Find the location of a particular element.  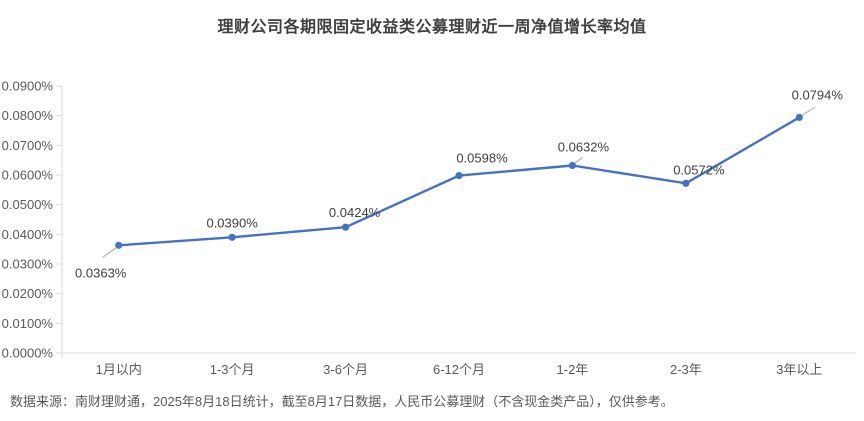

y-axis-tick-label: 0.0000% is located at coordinates (28, 353).